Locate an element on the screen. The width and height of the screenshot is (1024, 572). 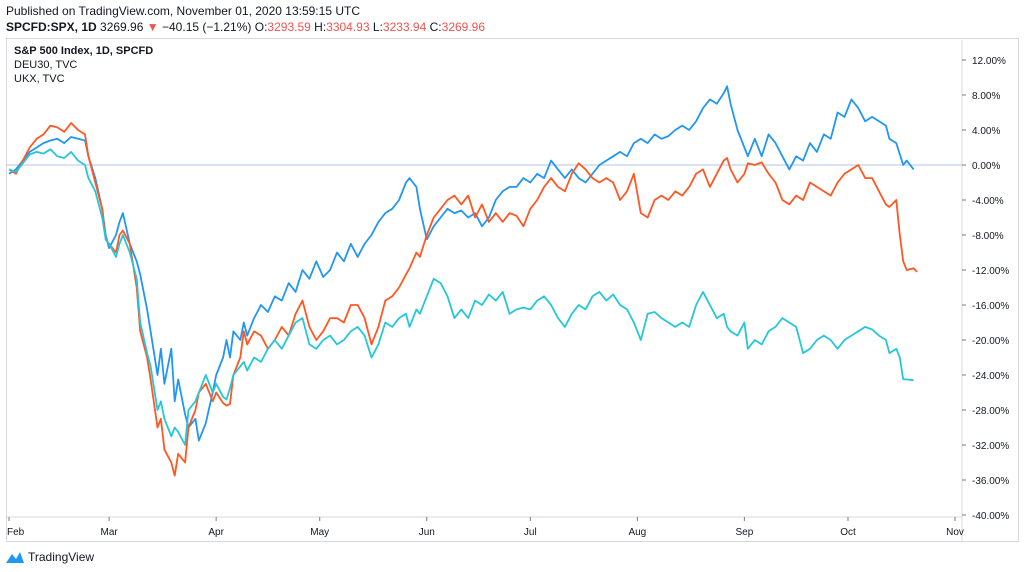
price-change: −40.15 (−1.21%) is located at coordinates (207, 27).